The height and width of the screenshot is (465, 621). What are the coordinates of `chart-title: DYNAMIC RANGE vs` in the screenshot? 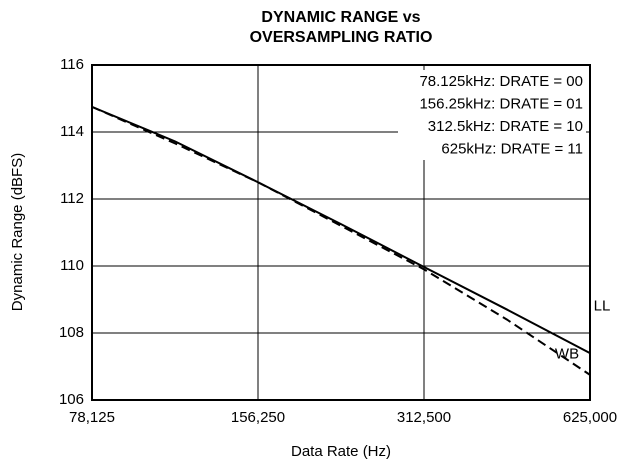 It's located at (340, 17).